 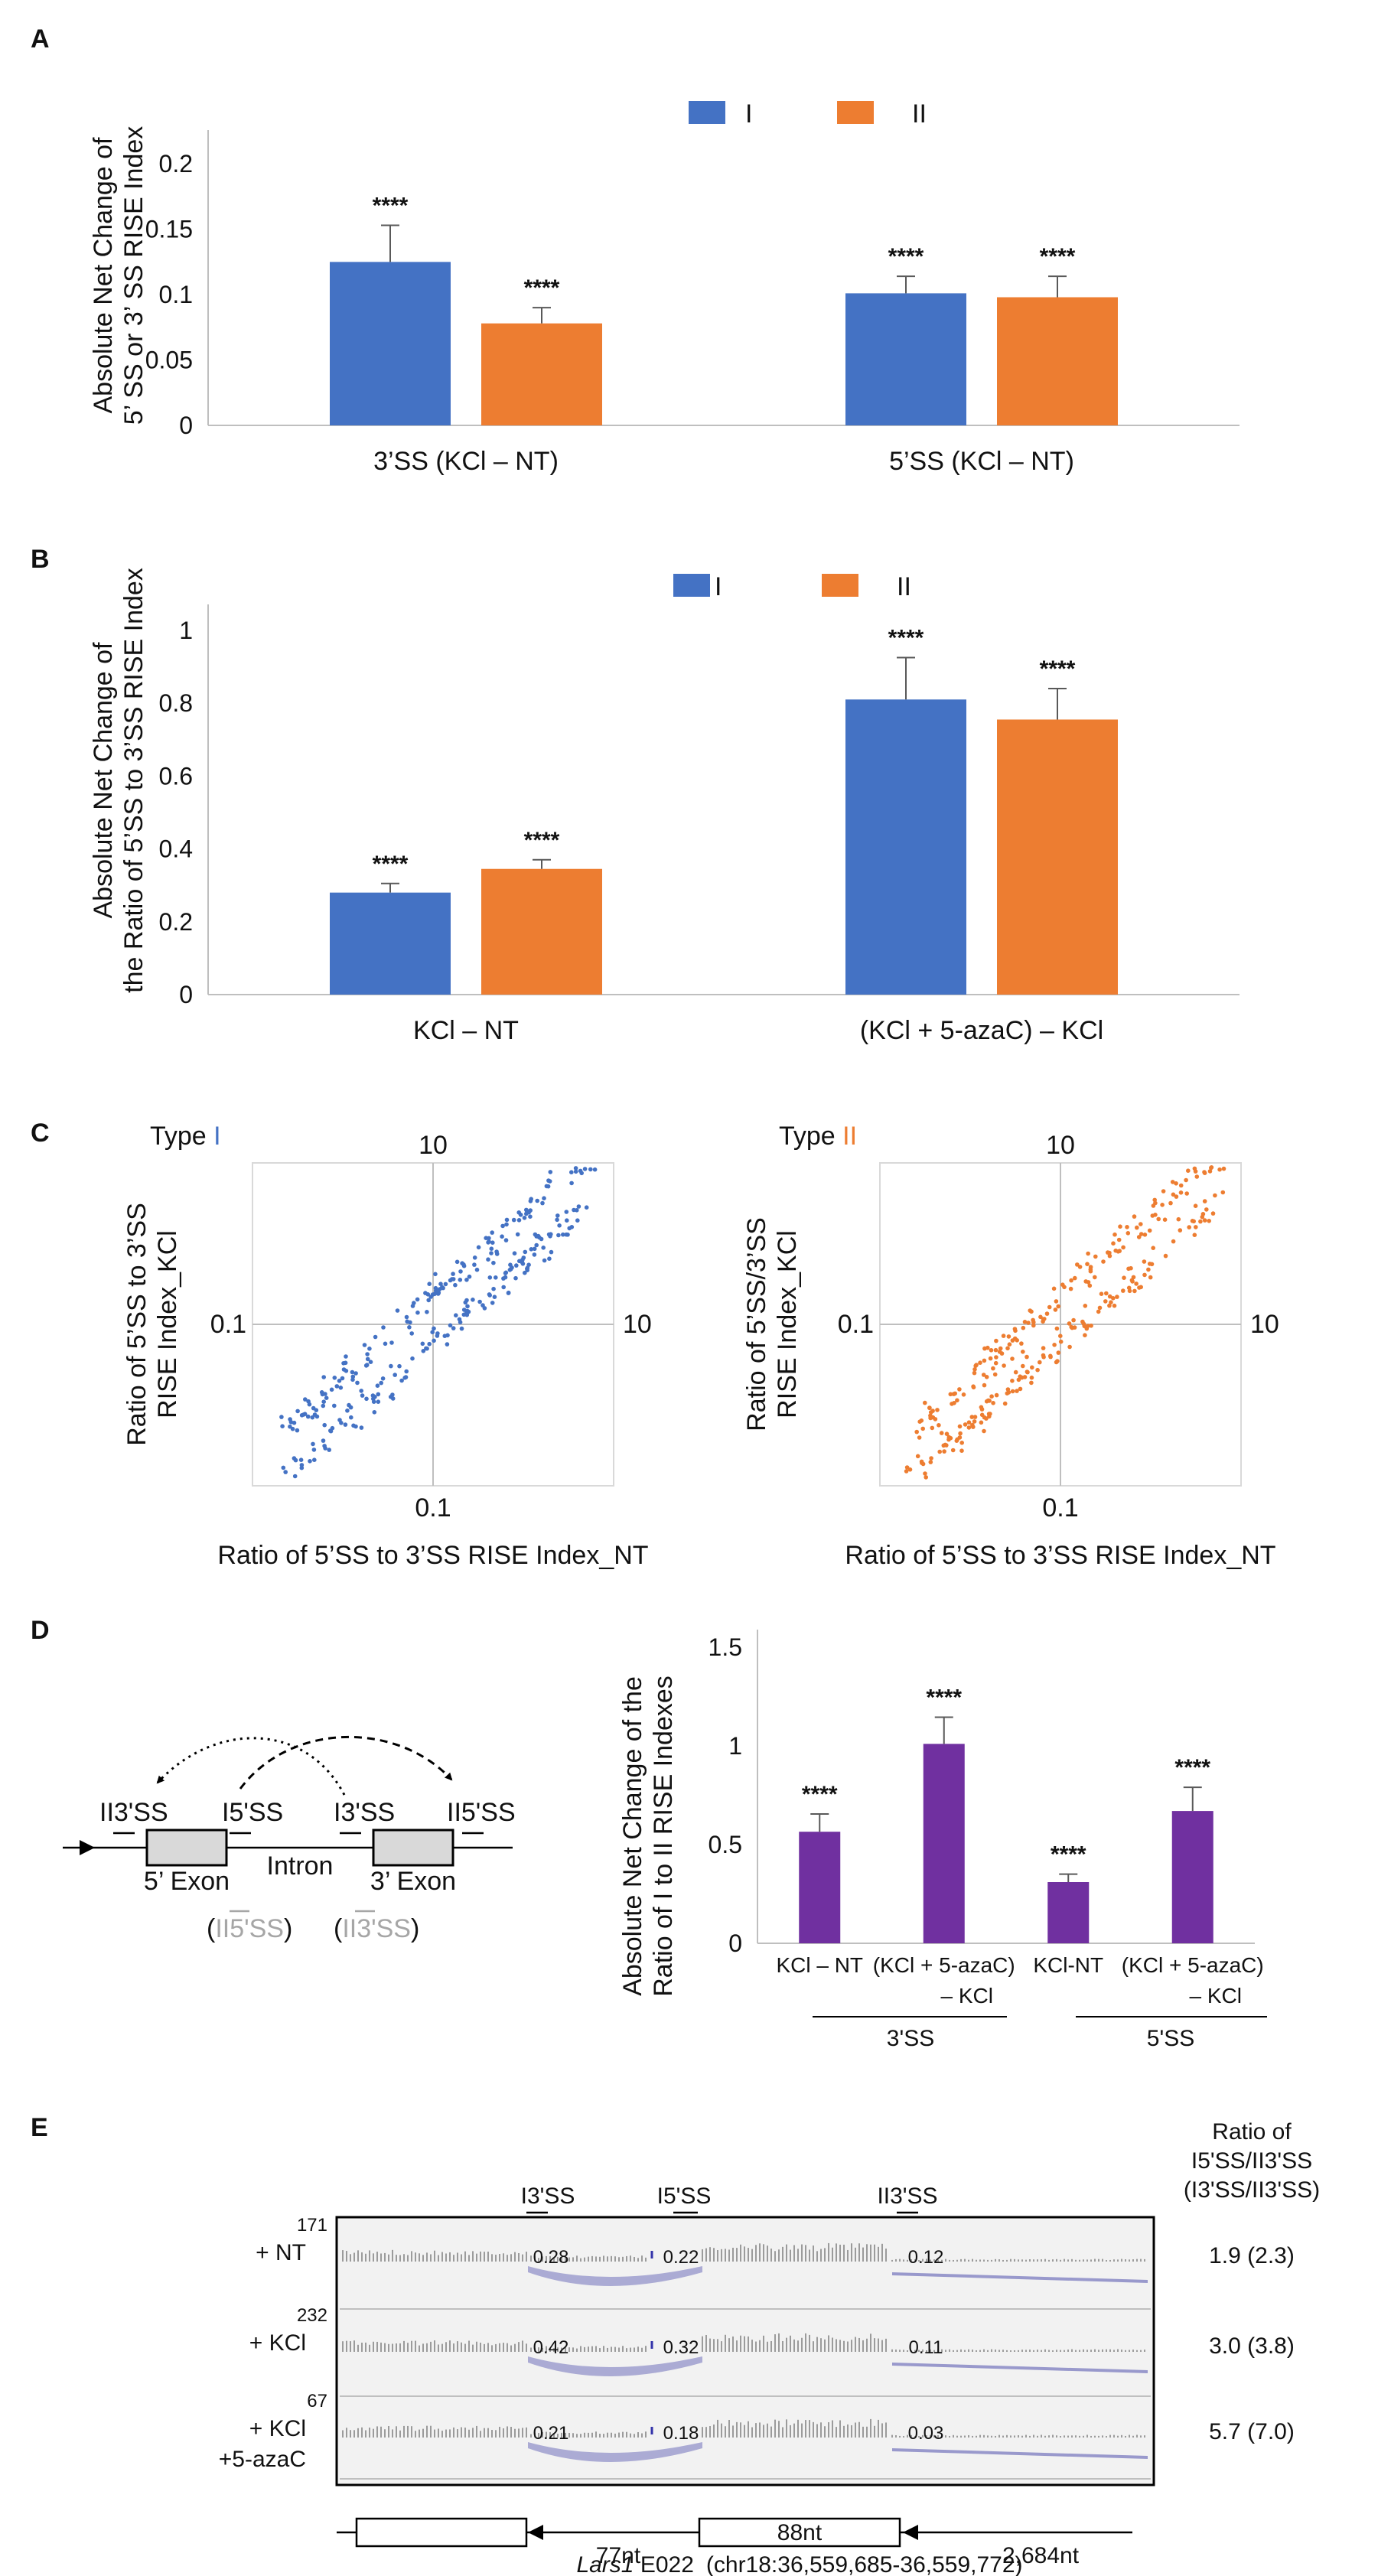 I want to click on category-label: KCl – NT, so click(x=466, y=1031).